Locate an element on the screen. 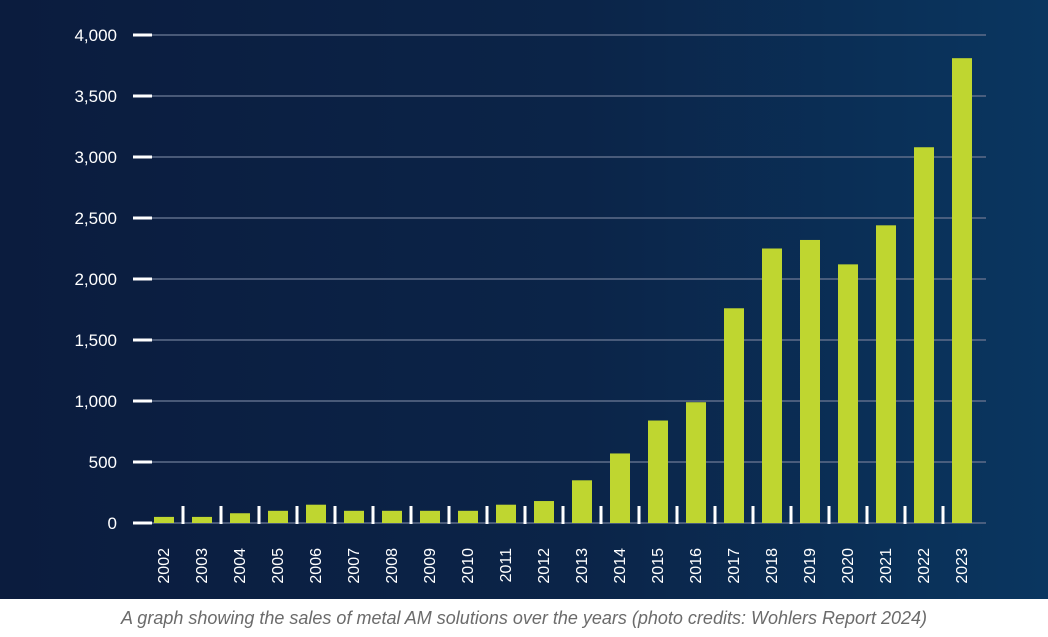 This screenshot has width=1048, height=637. x-tick-label: 2015 is located at coordinates (658, 566).